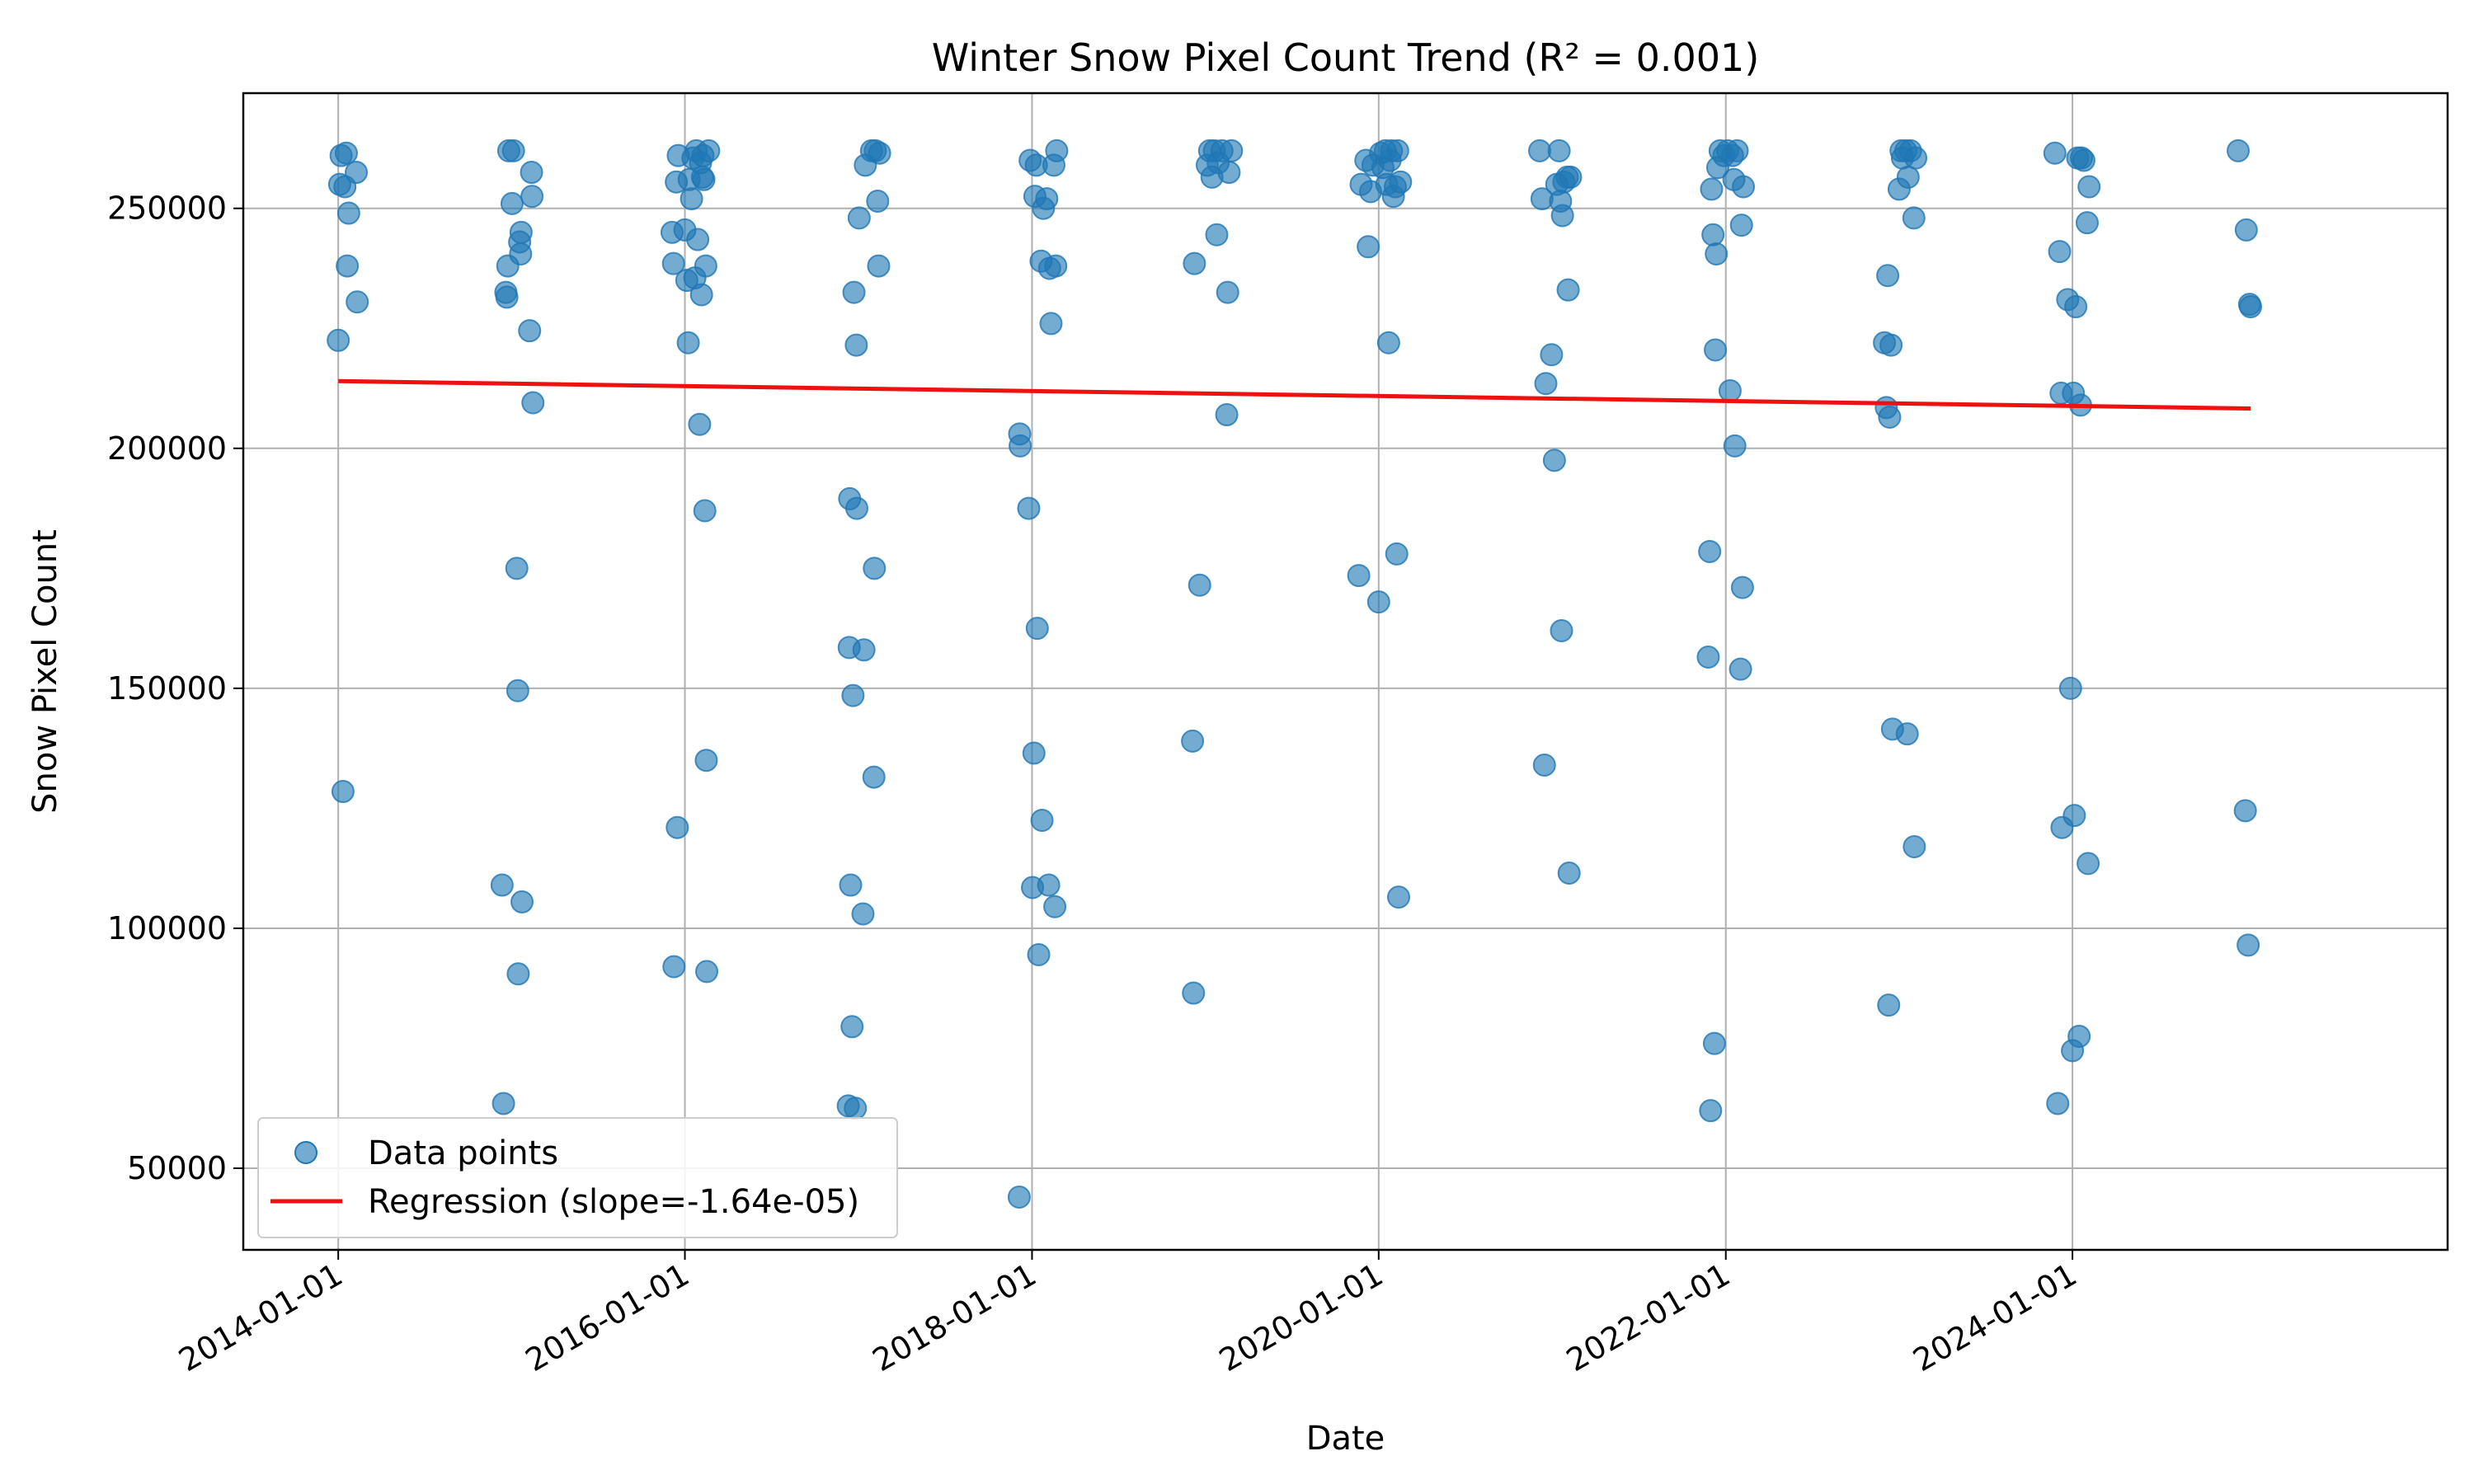 This screenshot has width=2474, height=1484. Describe the element at coordinates (954, 1317) in the screenshot. I see `x-tick-label: 2018-01-01` at that location.